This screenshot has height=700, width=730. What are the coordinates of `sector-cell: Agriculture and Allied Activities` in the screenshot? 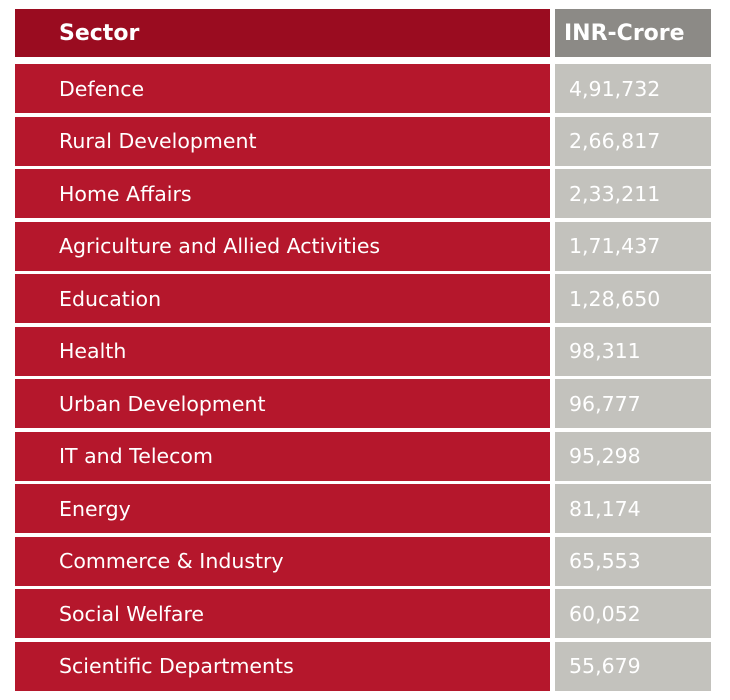 It's located at (282, 246).